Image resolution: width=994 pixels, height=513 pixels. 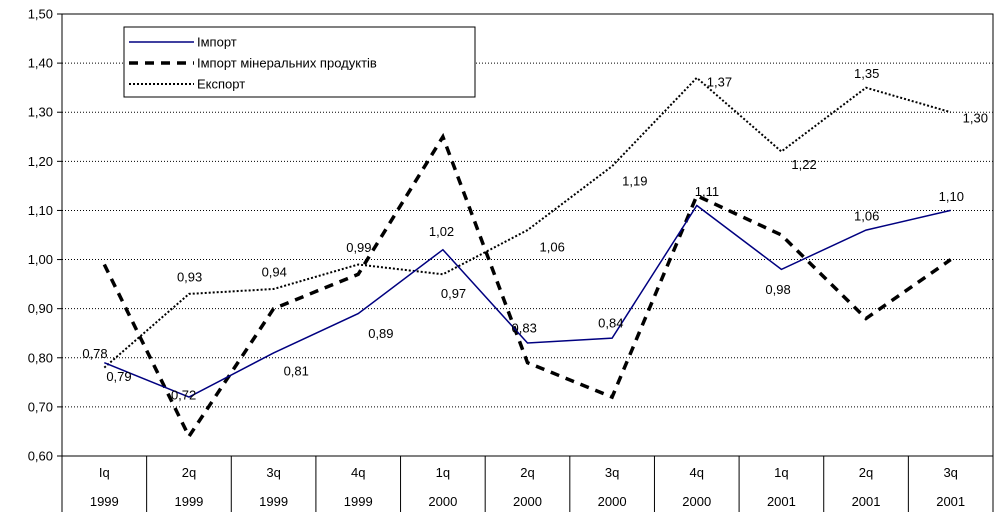 What do you see at coordinates (40, 456) in the screenshot?
I see `y-tick-label: 0,60` at bounding box center [40, 456].